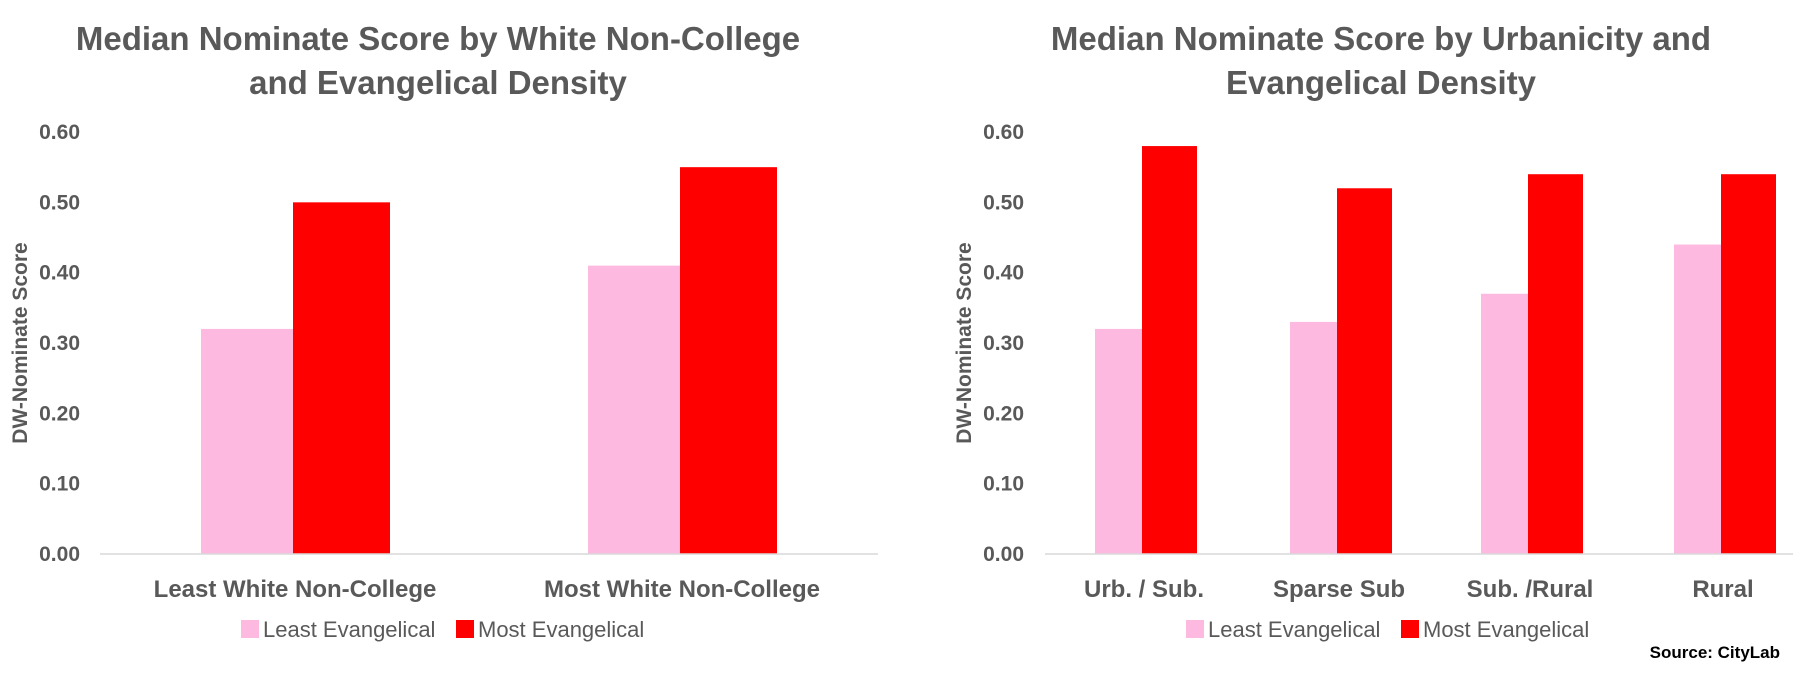  Describe the element at coordinates (1144, 589) in the screenshot. I see `category-label: Urb. / Sub.` at that location.